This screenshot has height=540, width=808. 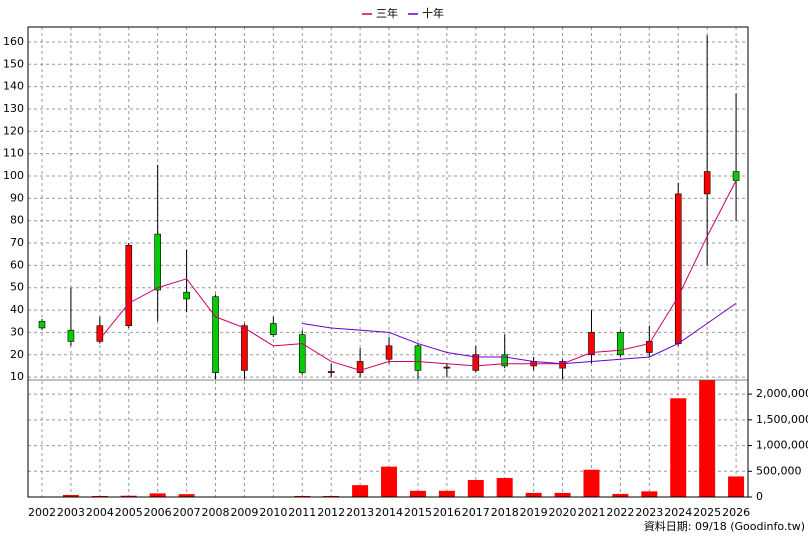 I want to click on y-tick-label: 160, so click(x=13, y=41).